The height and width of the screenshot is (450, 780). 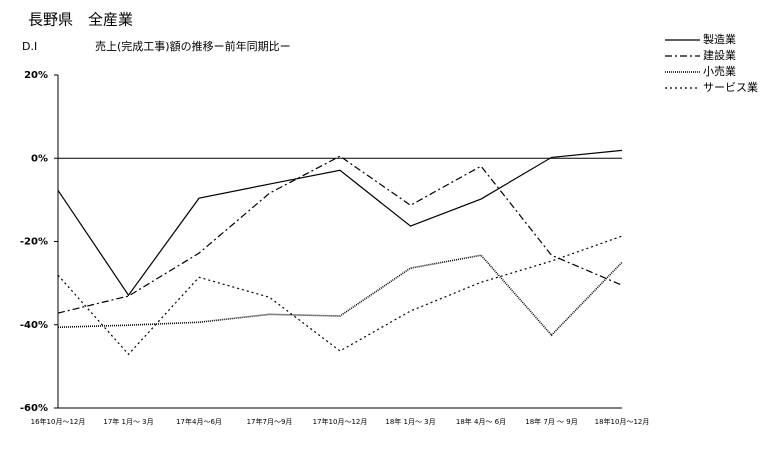 I want to click on series-line, so click(x=340, y=295).